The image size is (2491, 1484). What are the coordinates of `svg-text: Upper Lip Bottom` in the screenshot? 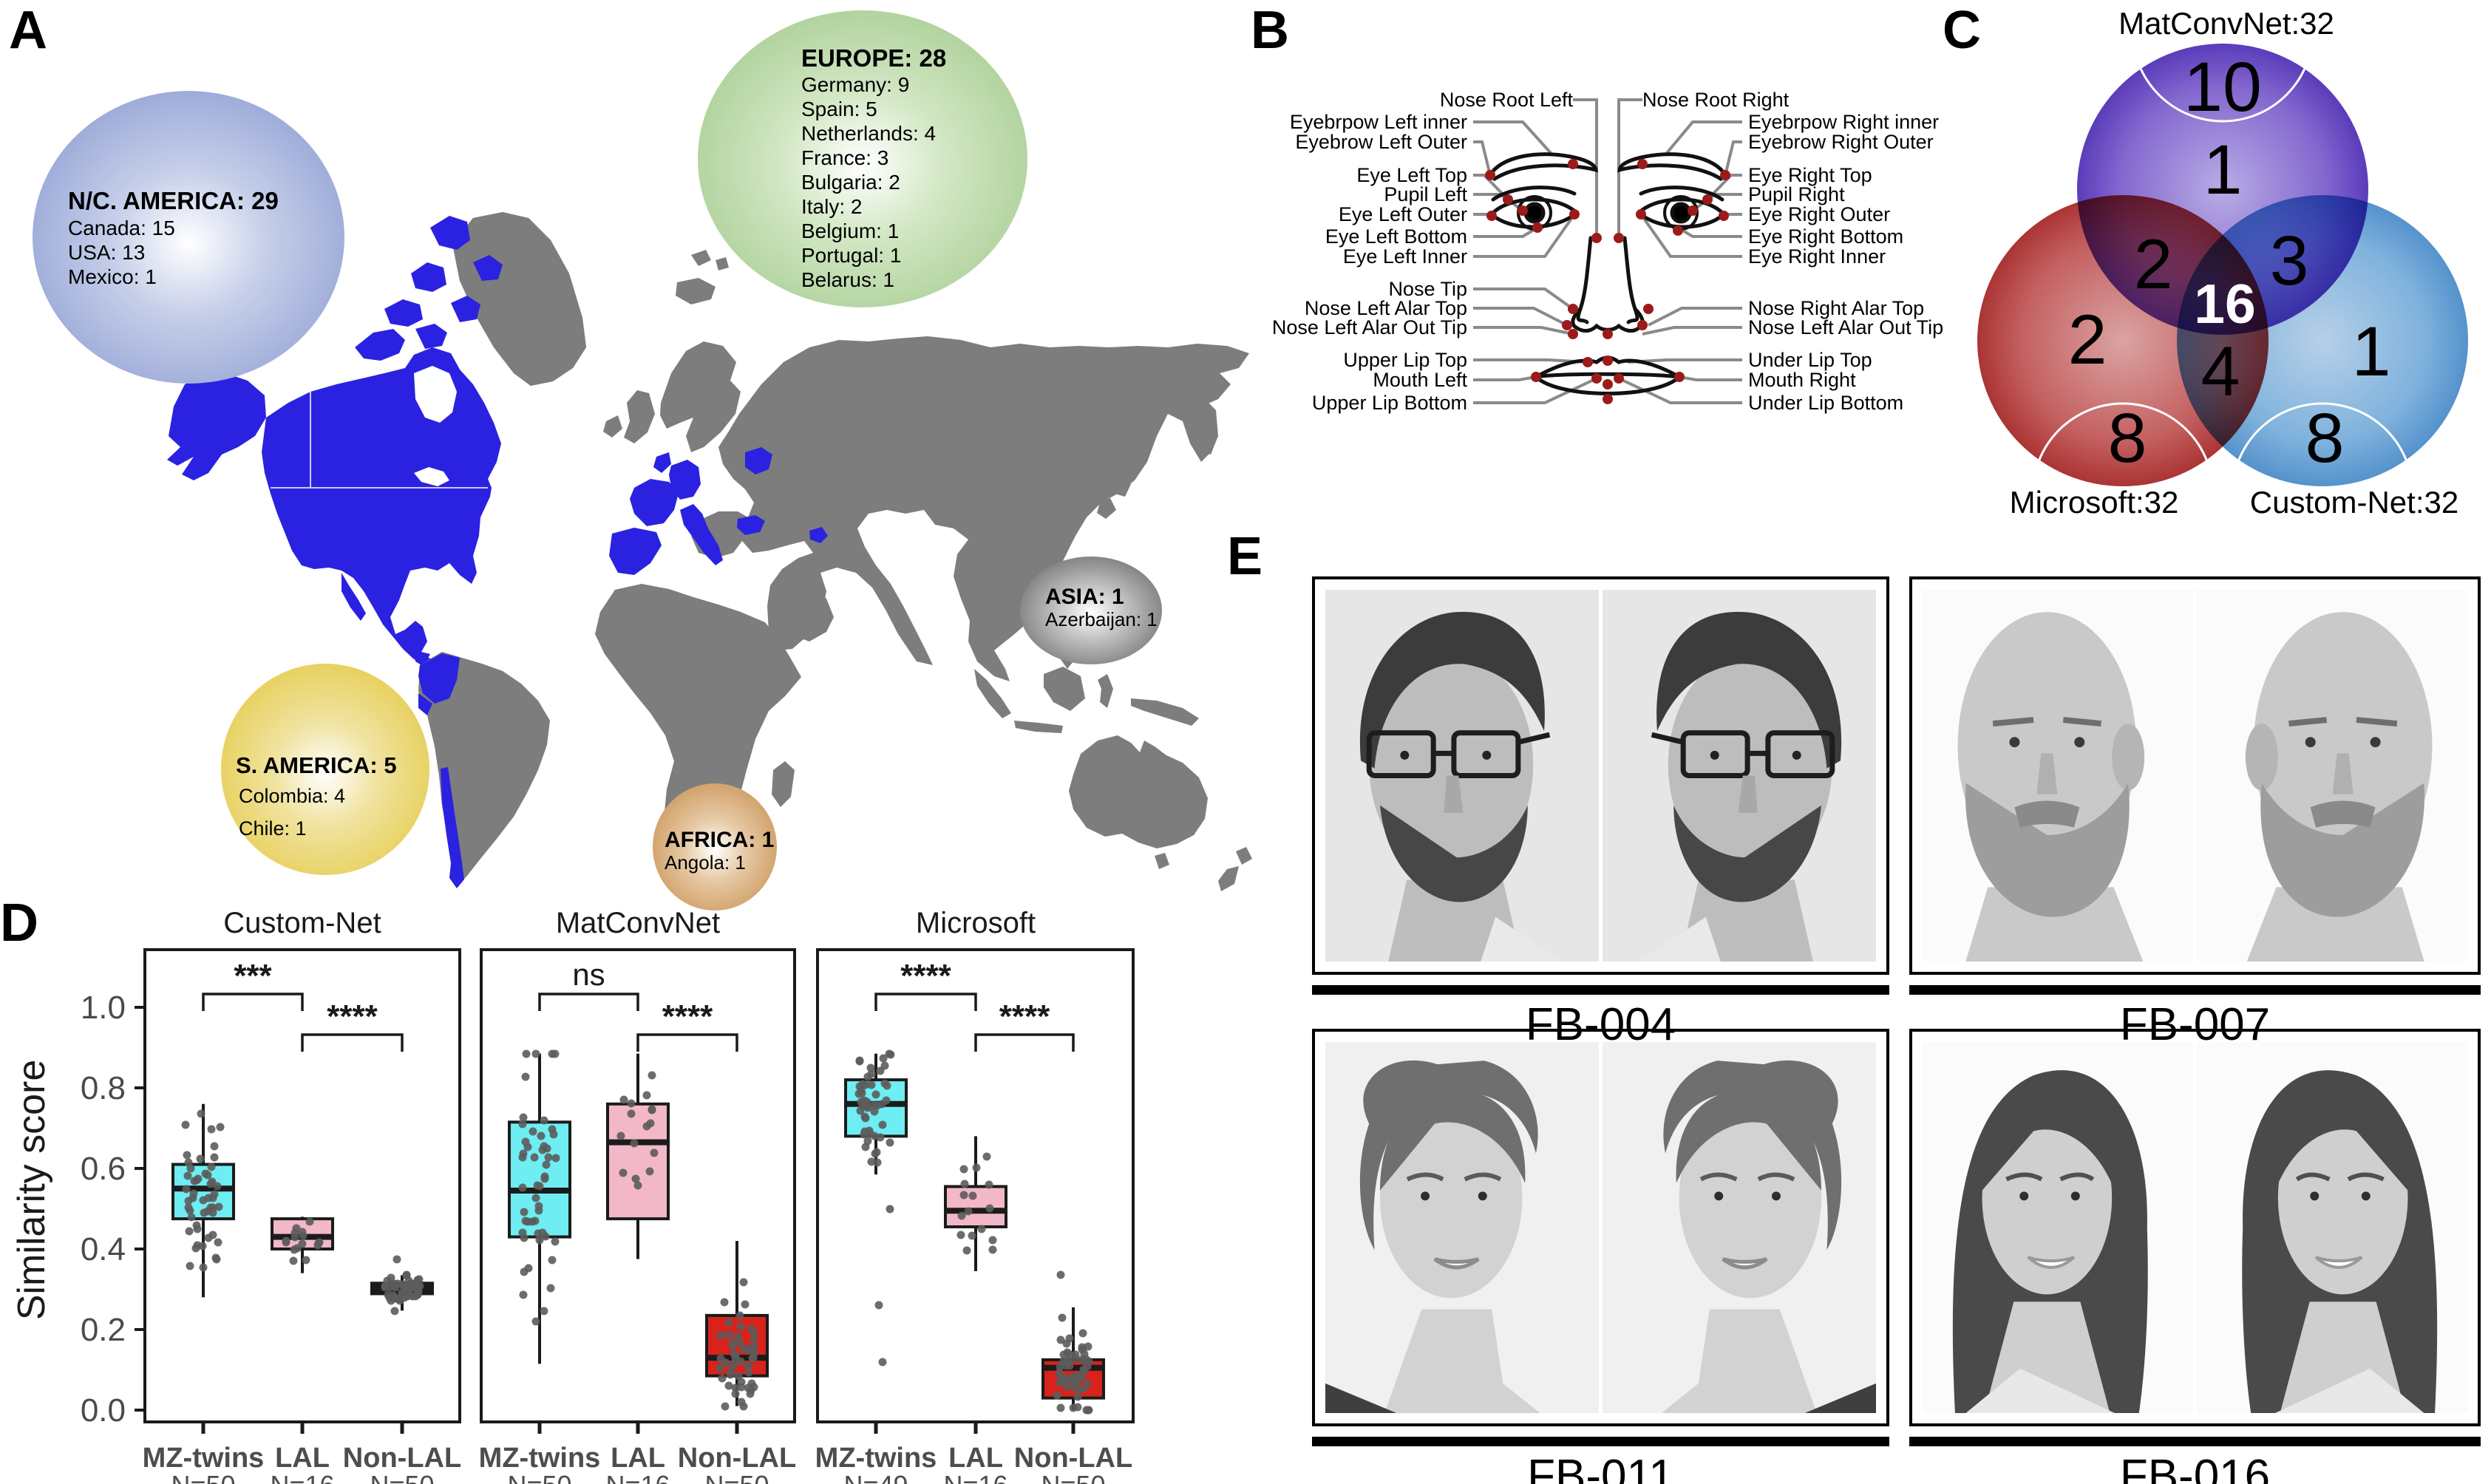 It's located at (1389, 403).